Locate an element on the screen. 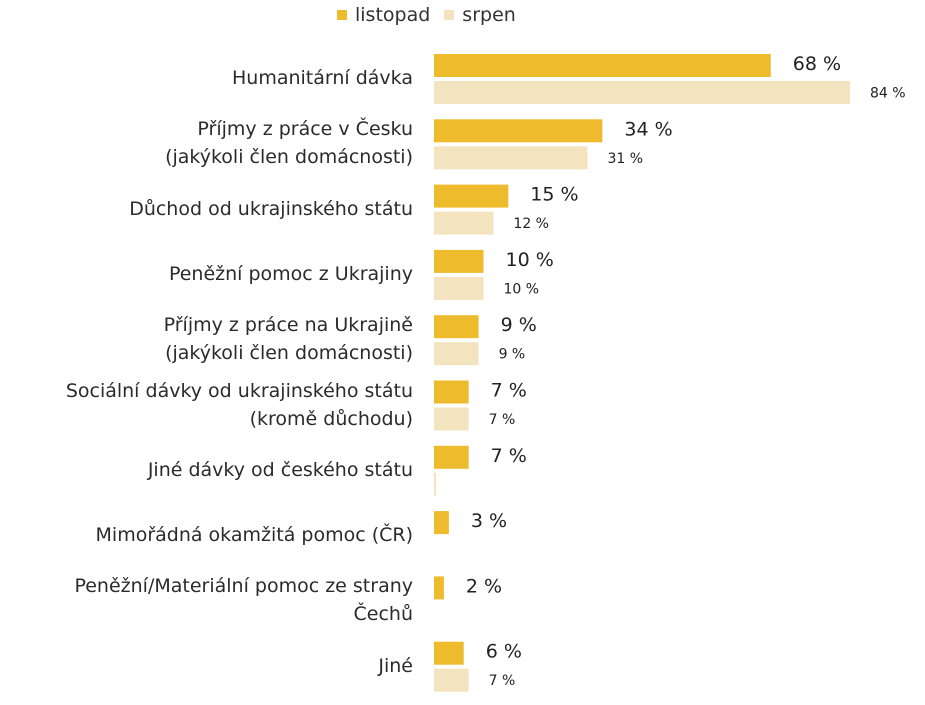 The height and width of the screenshot is (705, 925). category-label: Důchod od ukrajinského státu is located at coordinates (271, 209).